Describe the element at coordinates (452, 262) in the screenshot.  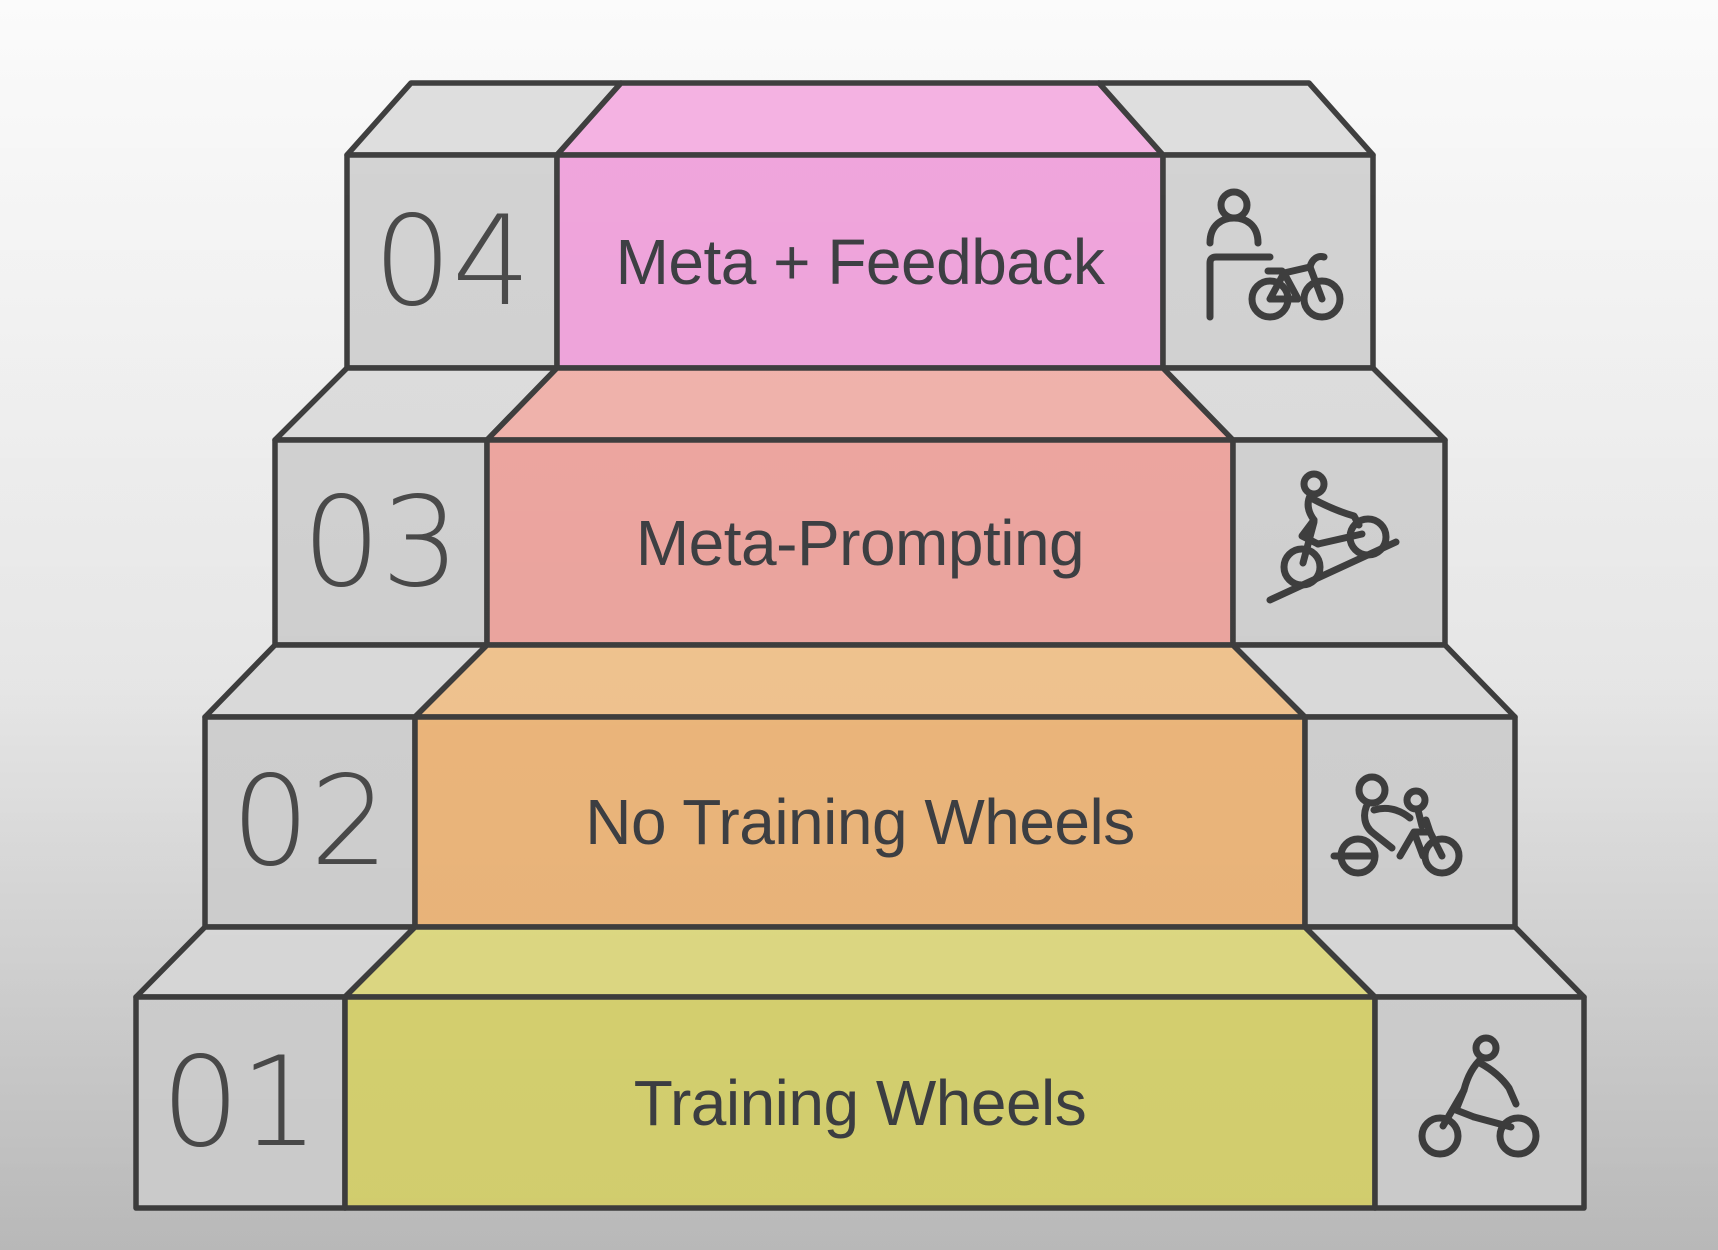
I see `step-04-number: 04` at that location.